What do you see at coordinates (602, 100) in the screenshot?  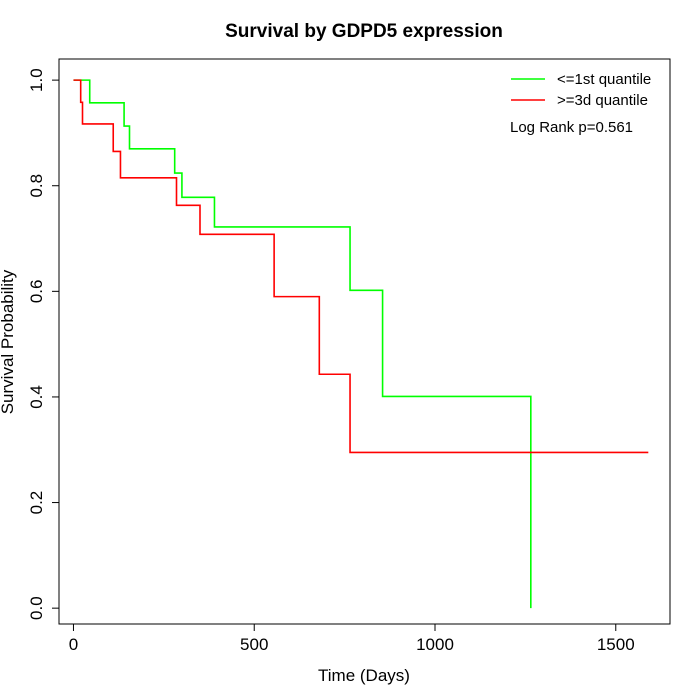 I see `legend-label-high-quantile: >=3d quantile` at bounding box center [602, 100].